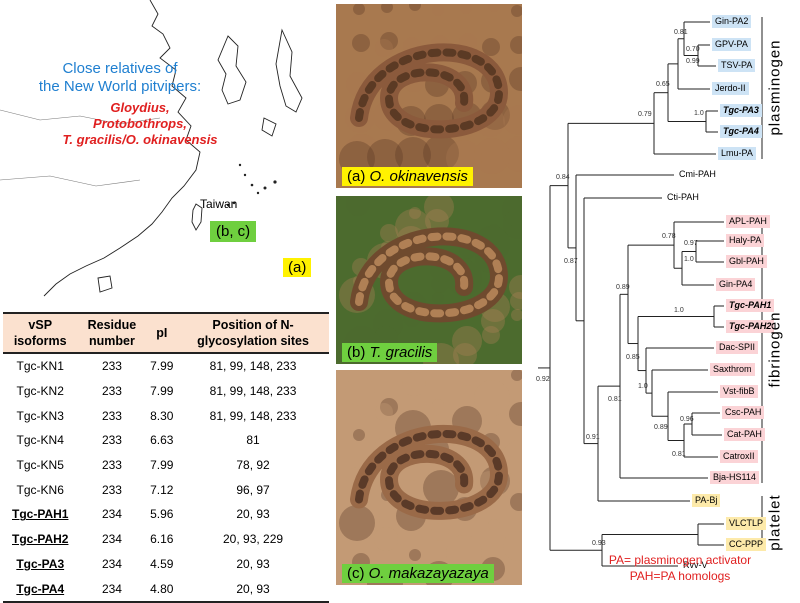 The width and height of the screenshot is (800, 603). I want to click on table-row: Tgc-KN2 233 7.99 81, 99, 148, 233, so click(166, 391).